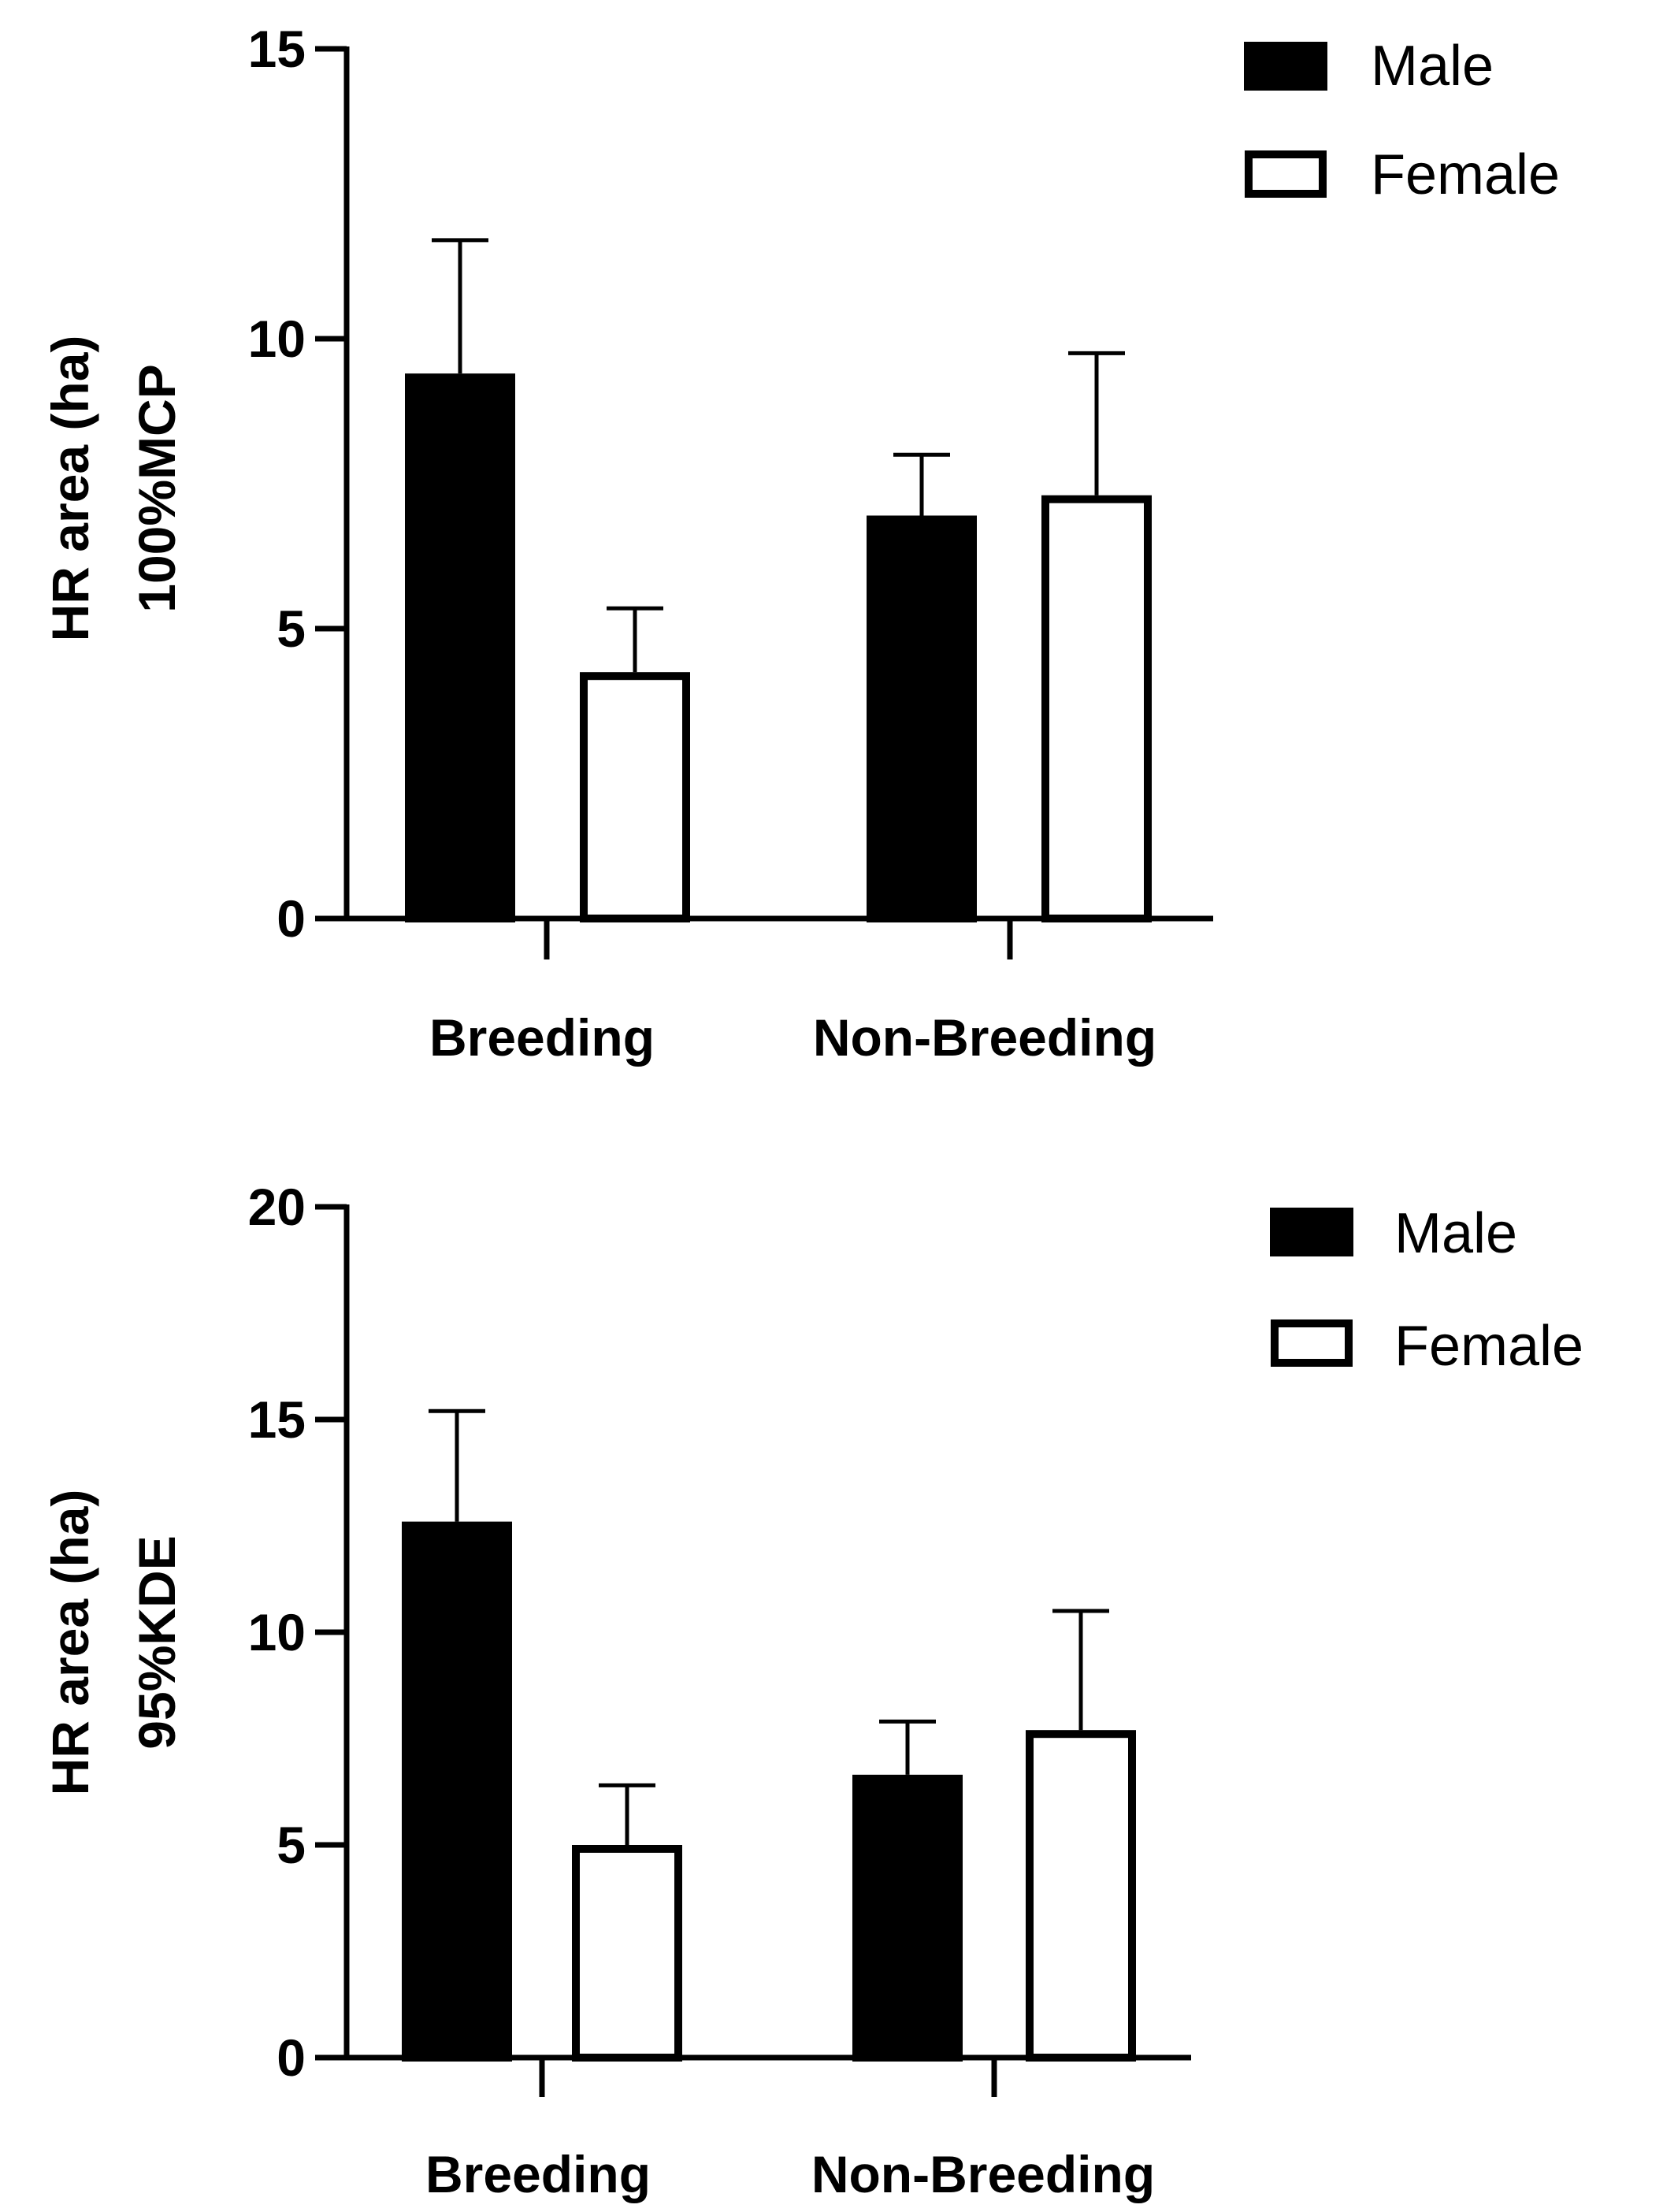 The height and width of the screenshot is (2212, 1663). Describe the element at coordinates (157, 488) in the screenshot. I see `y-axis-title-line-2: 100%MCP` at that location.